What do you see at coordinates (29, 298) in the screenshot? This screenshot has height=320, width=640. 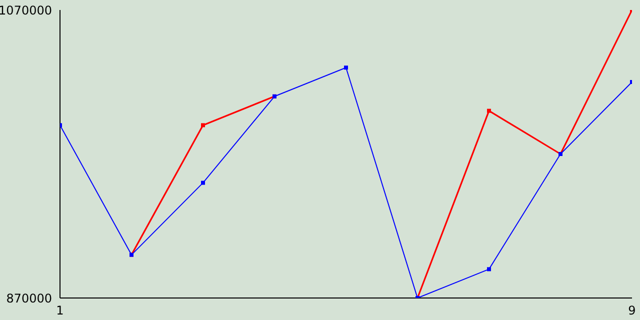 I see `y-tick-label: 870000` at bounding box center [29, 298].